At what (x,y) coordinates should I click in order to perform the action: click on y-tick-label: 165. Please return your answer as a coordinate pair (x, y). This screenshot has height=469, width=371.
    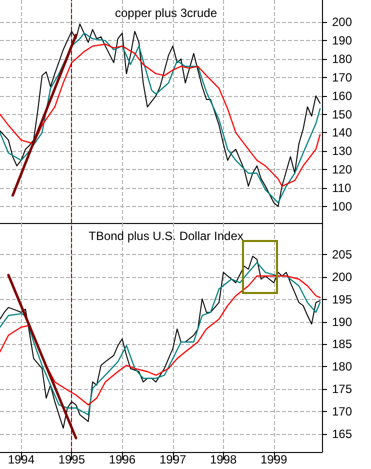
    Looking at the image, I should click on (342, 434).